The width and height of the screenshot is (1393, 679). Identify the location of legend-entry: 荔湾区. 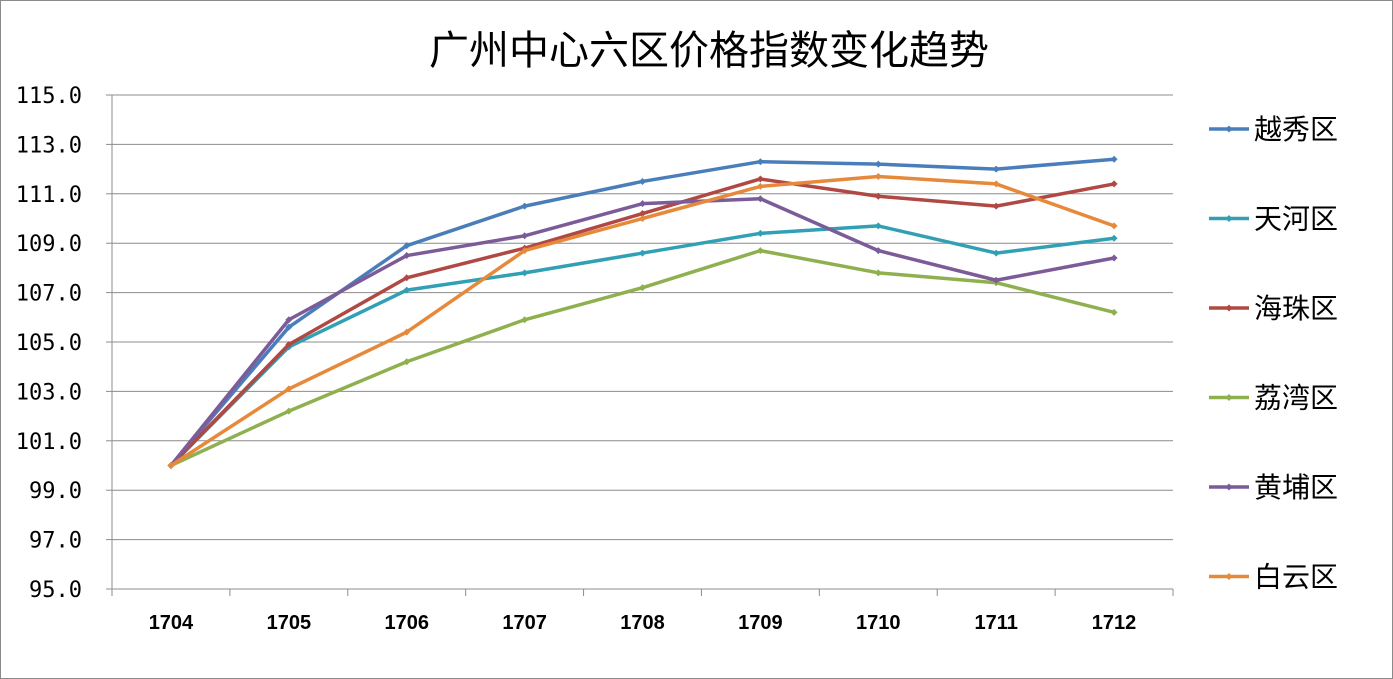
(1273, 398).